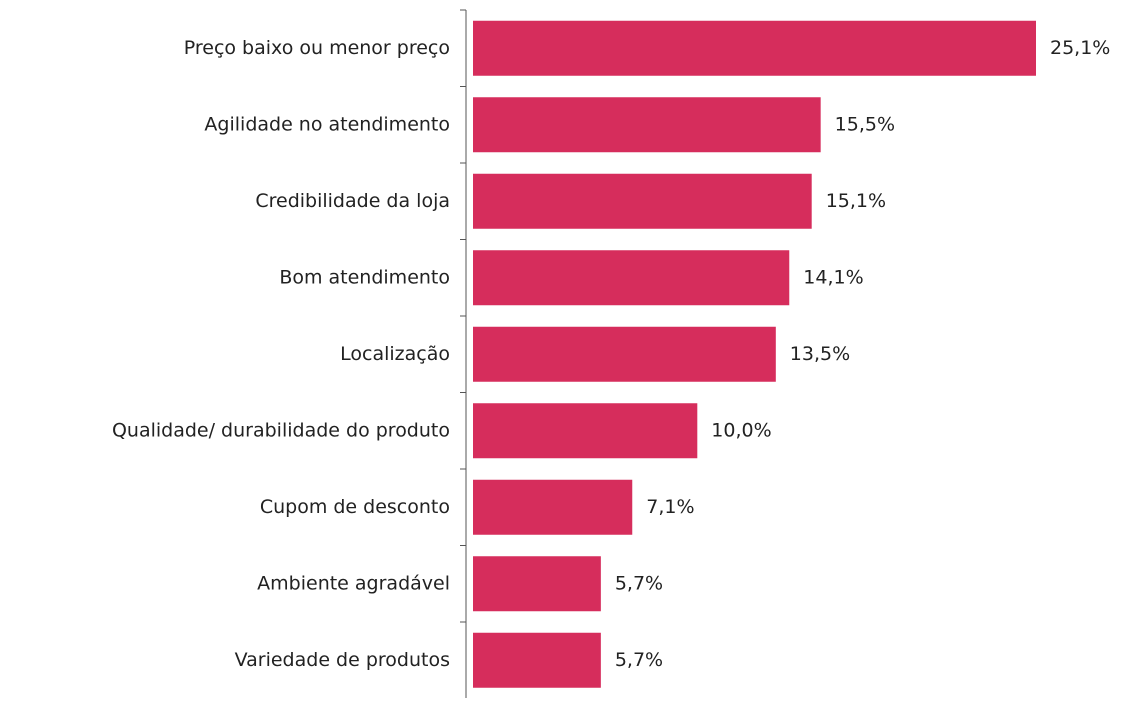 The width and height of the screenshot is (1135, 702). I want to click on category-label: Localização, so click(395, 354).